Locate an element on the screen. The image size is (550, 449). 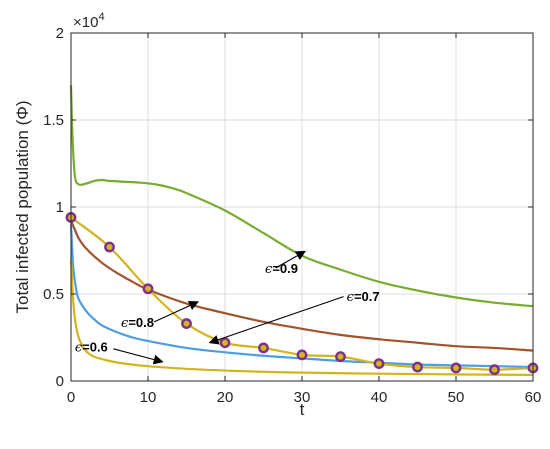
x-tick-label: 50 is located at coordinates (456, 397).